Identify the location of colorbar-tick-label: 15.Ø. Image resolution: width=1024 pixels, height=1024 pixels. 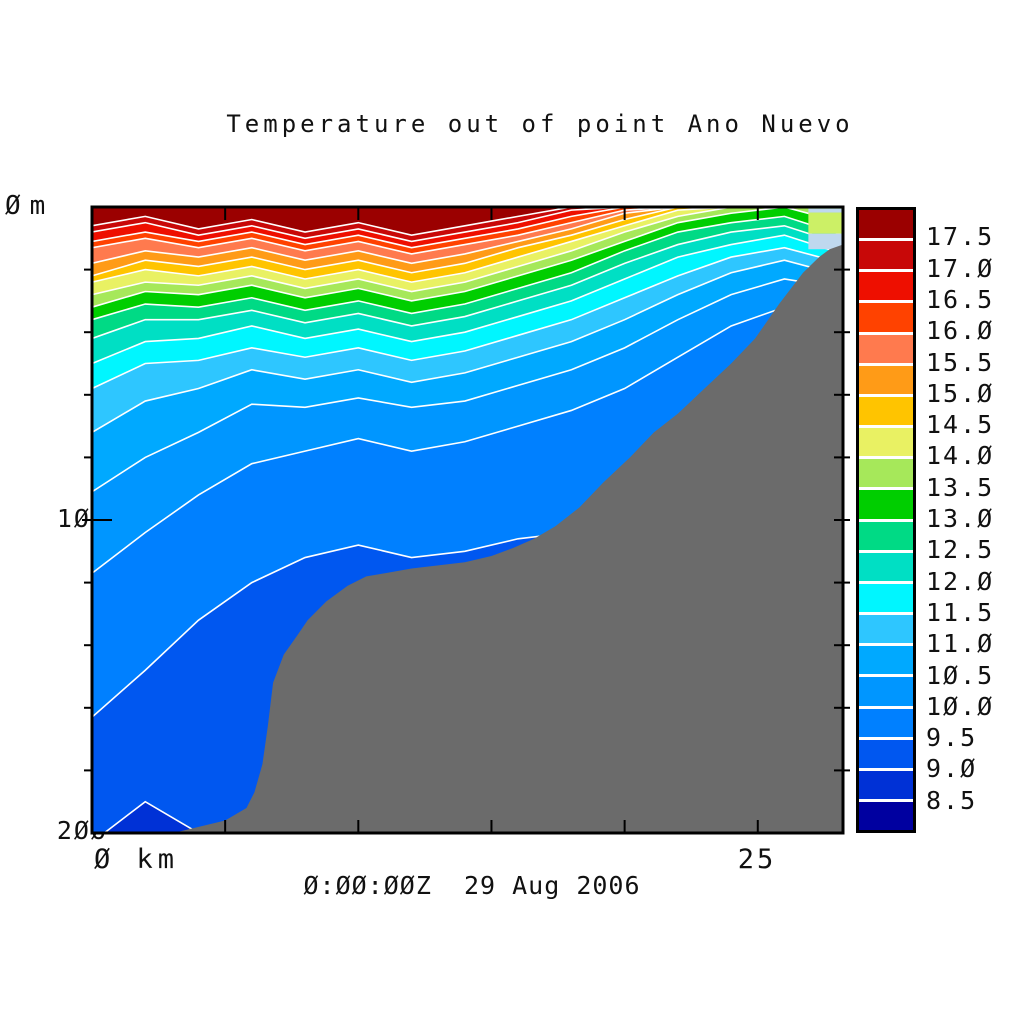
(960, 393).